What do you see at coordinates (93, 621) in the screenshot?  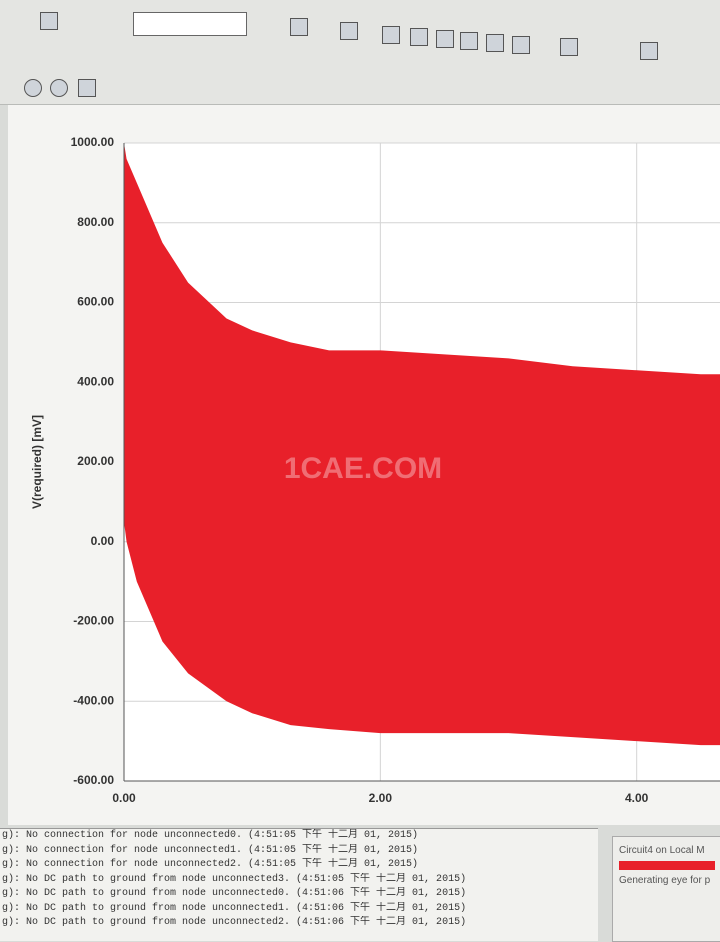 I see `y-tick-label: -200.00` at bounding box center [93, 621].